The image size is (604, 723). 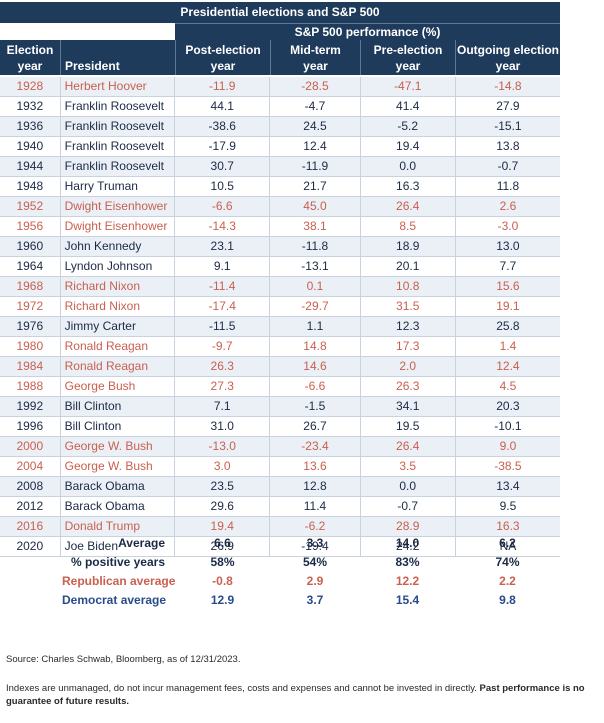 I want to click on summary-value-out: 6.2, so click(x=507, y=543).